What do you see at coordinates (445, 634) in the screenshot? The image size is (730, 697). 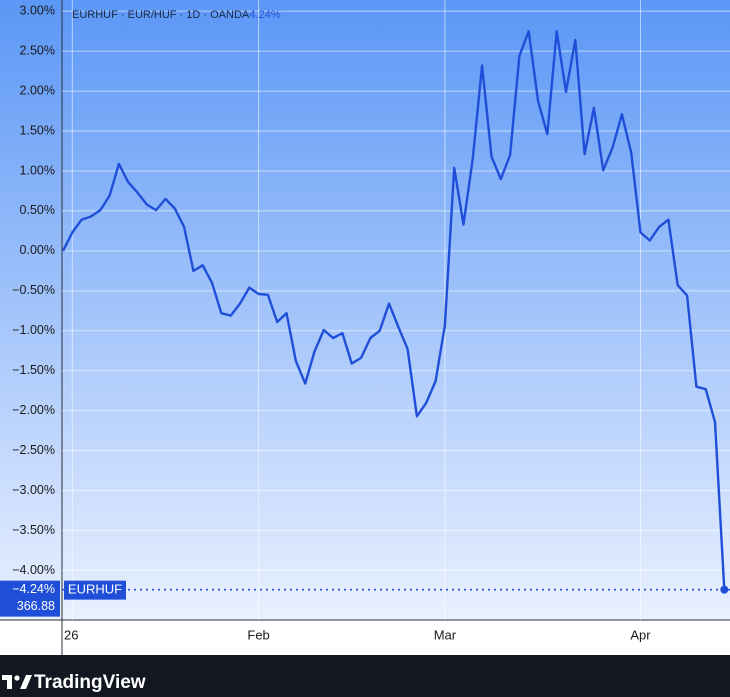 I see `x-tick-label: Mar` at bounding box center [445, 634].